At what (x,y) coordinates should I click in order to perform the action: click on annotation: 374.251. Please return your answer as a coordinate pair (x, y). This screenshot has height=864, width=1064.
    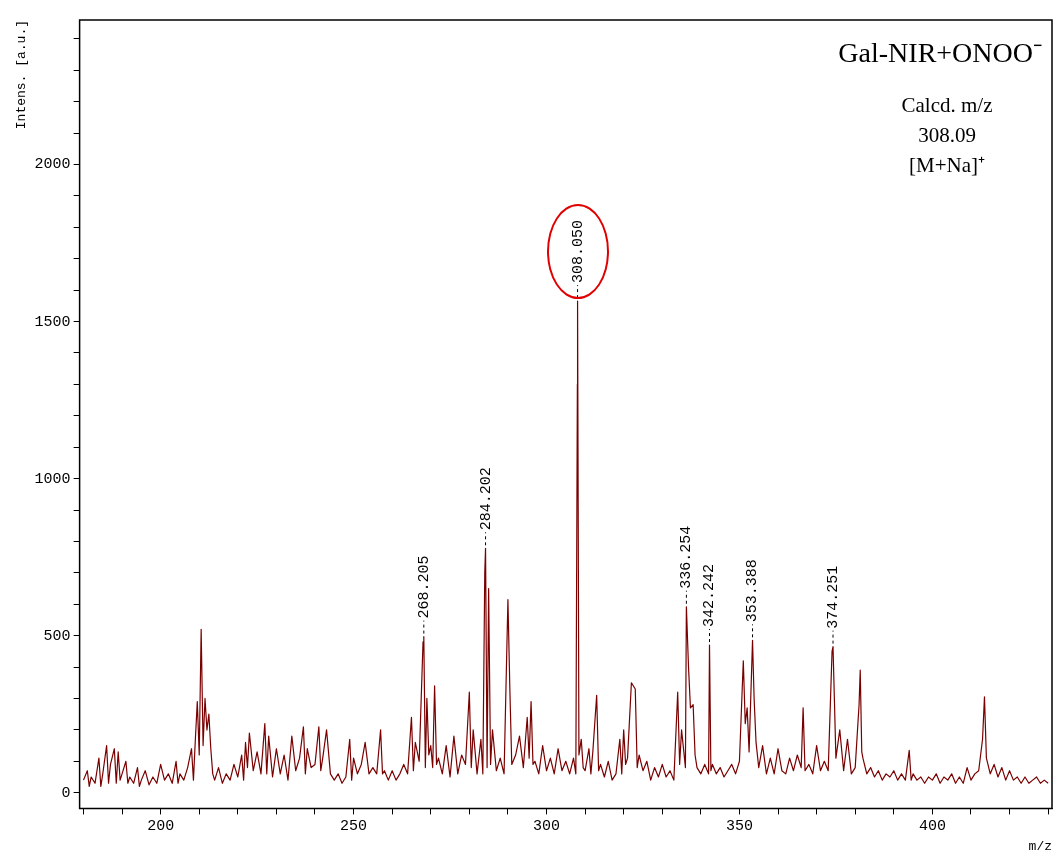
    Looking at the image, I should click on (833, 597).